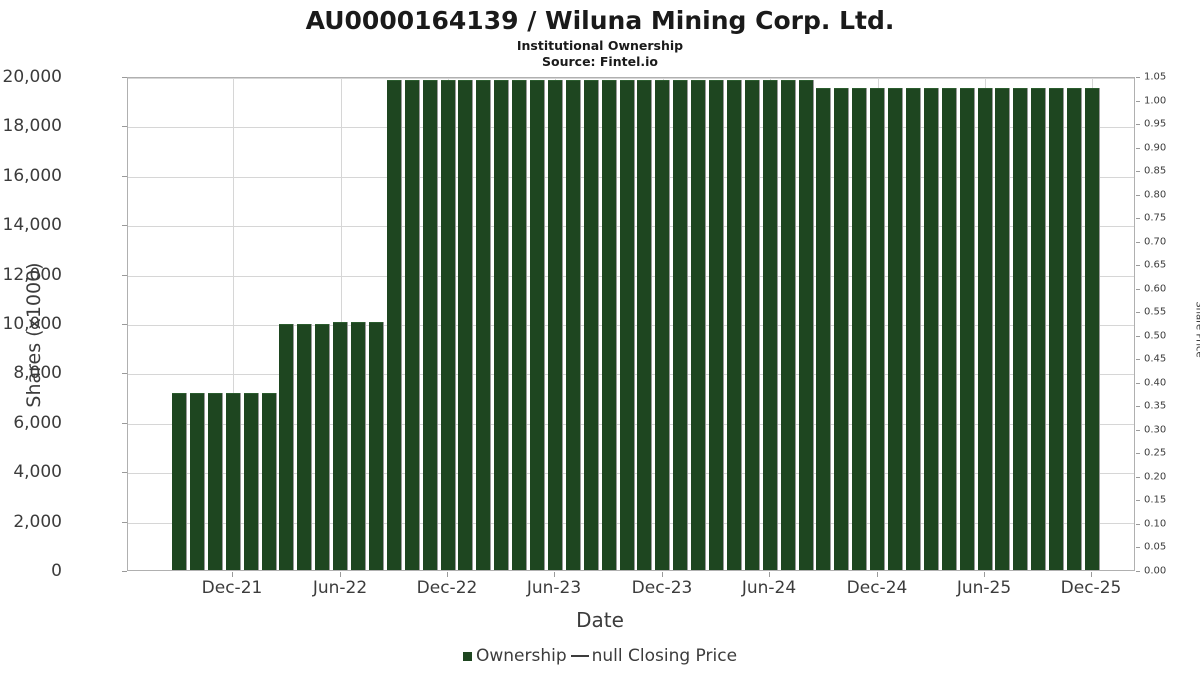 This screenshot has width=1200, height=675. I want to click on x-tick-label: Jun-23, so click(554, 588).